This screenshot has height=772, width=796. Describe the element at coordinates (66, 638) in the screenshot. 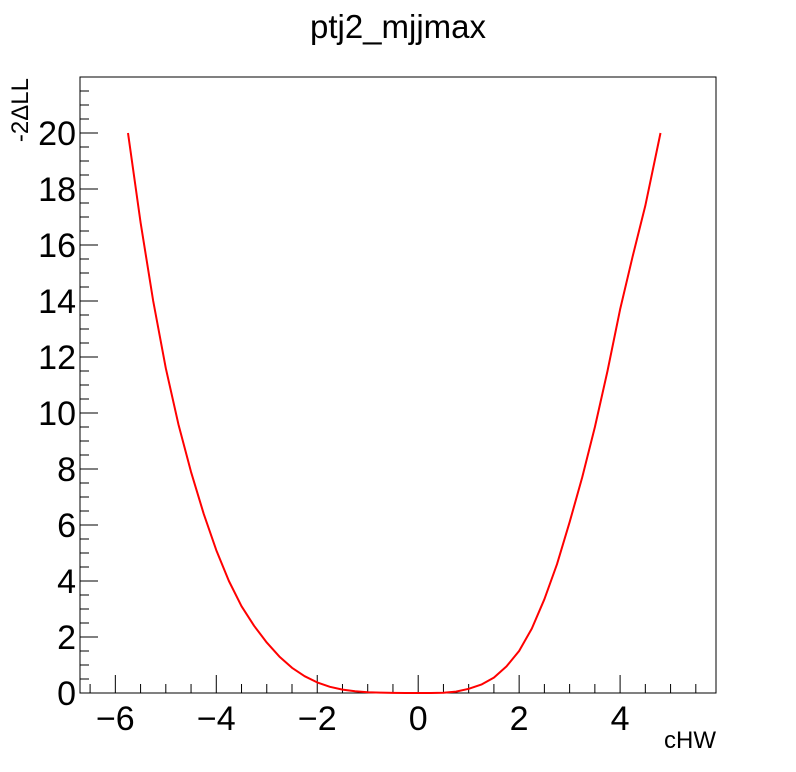

I see `y-tick-label: 2` at that location.